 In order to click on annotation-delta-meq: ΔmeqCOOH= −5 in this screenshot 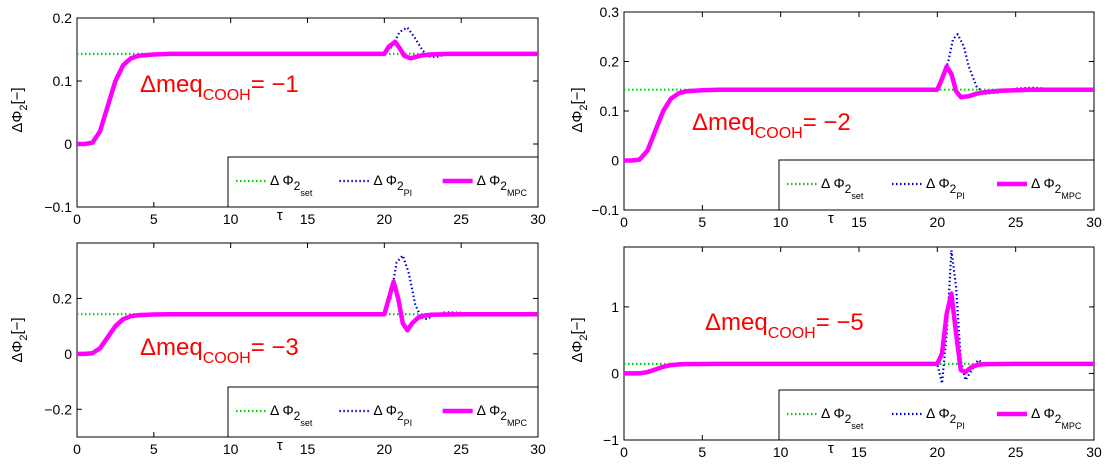, I will do `click(784, 325)`.